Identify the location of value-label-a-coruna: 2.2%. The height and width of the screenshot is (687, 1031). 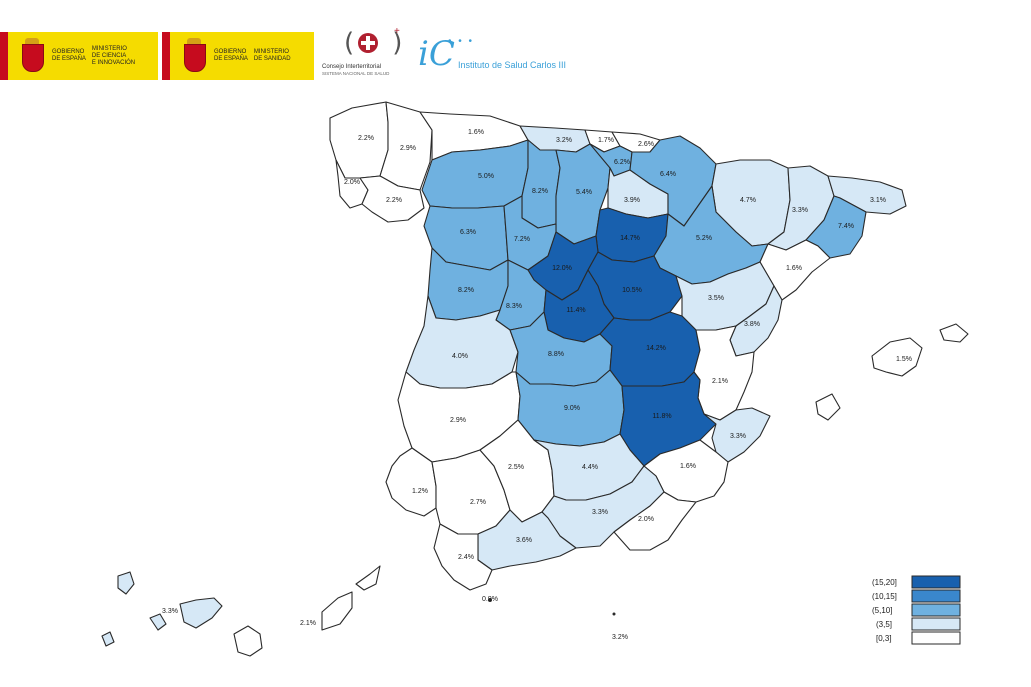
(366, 138).